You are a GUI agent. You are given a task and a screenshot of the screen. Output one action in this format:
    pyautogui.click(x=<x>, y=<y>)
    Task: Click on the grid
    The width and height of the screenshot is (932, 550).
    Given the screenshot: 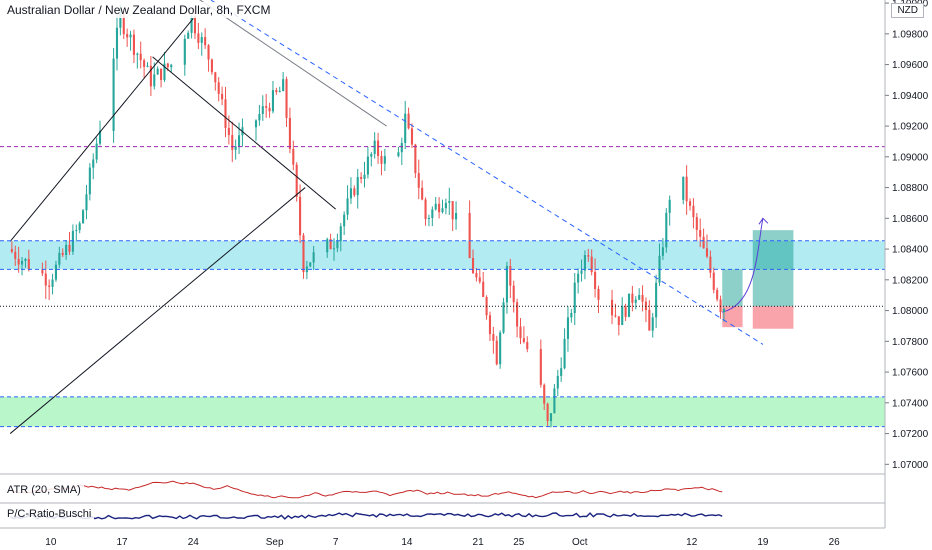 What is the action you would take?
    pyautogui.click(x=466, y=501)
    